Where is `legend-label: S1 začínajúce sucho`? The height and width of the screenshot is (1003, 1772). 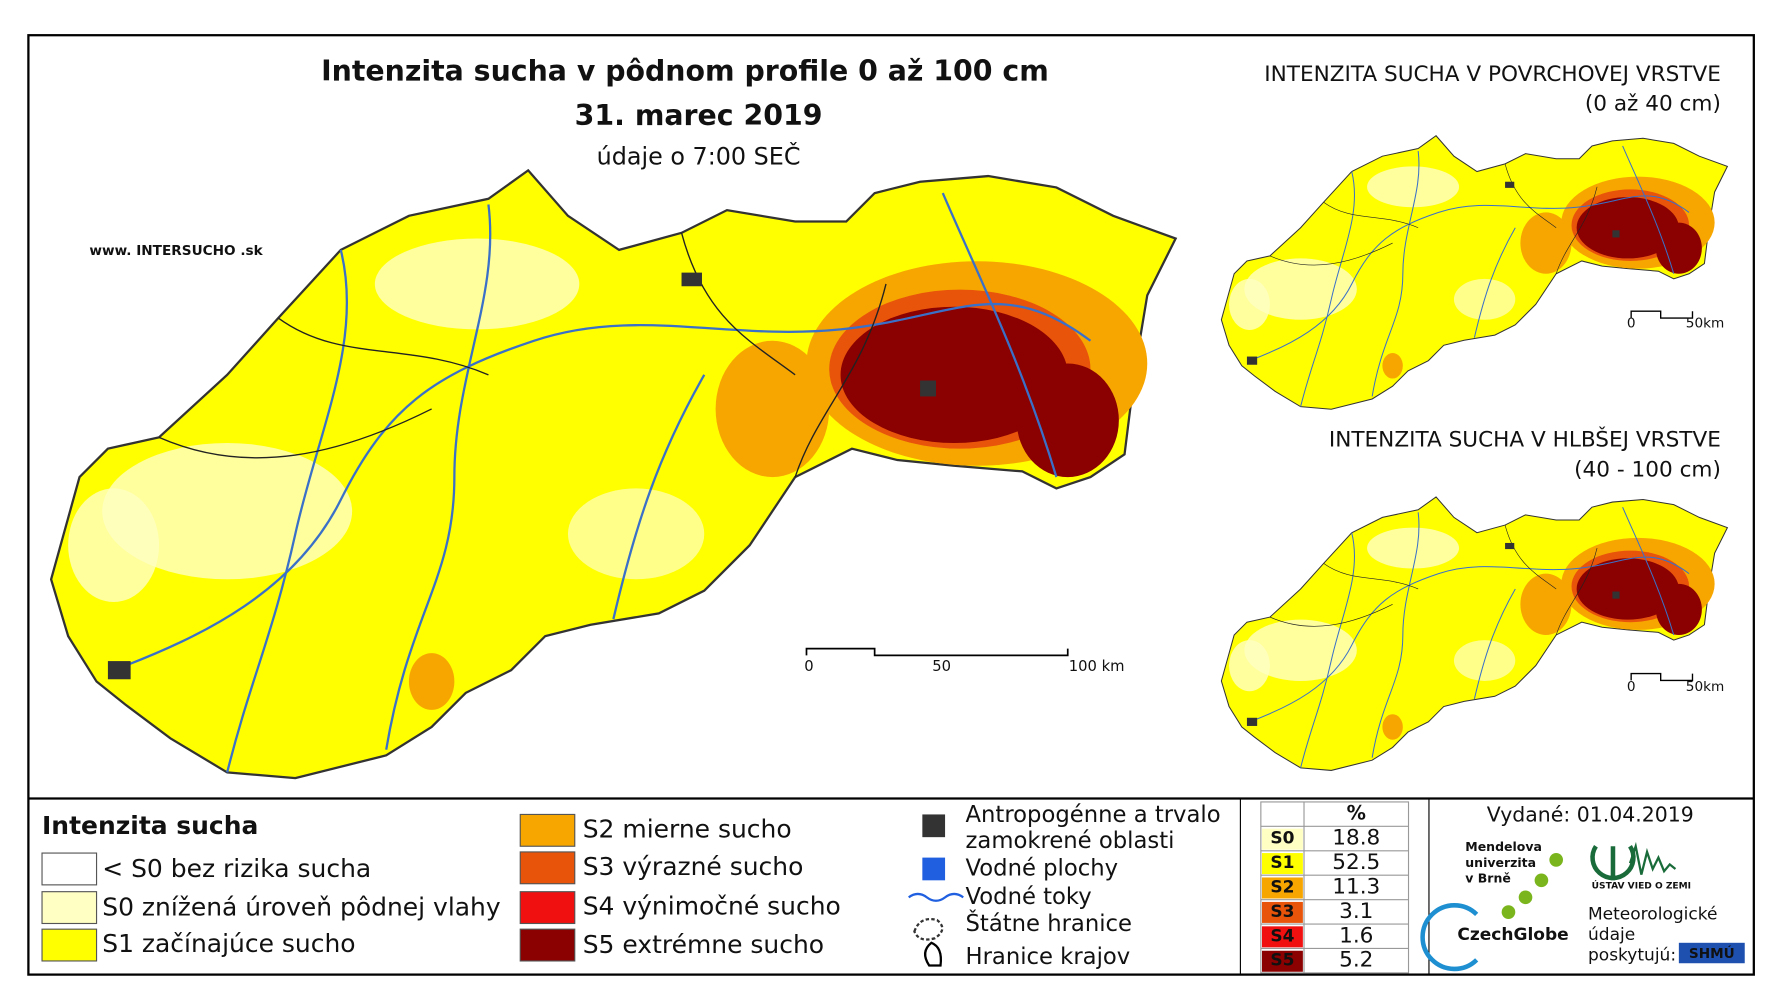 legend-label: S1 začínajúce sucho is located at coordinates (228, 943).